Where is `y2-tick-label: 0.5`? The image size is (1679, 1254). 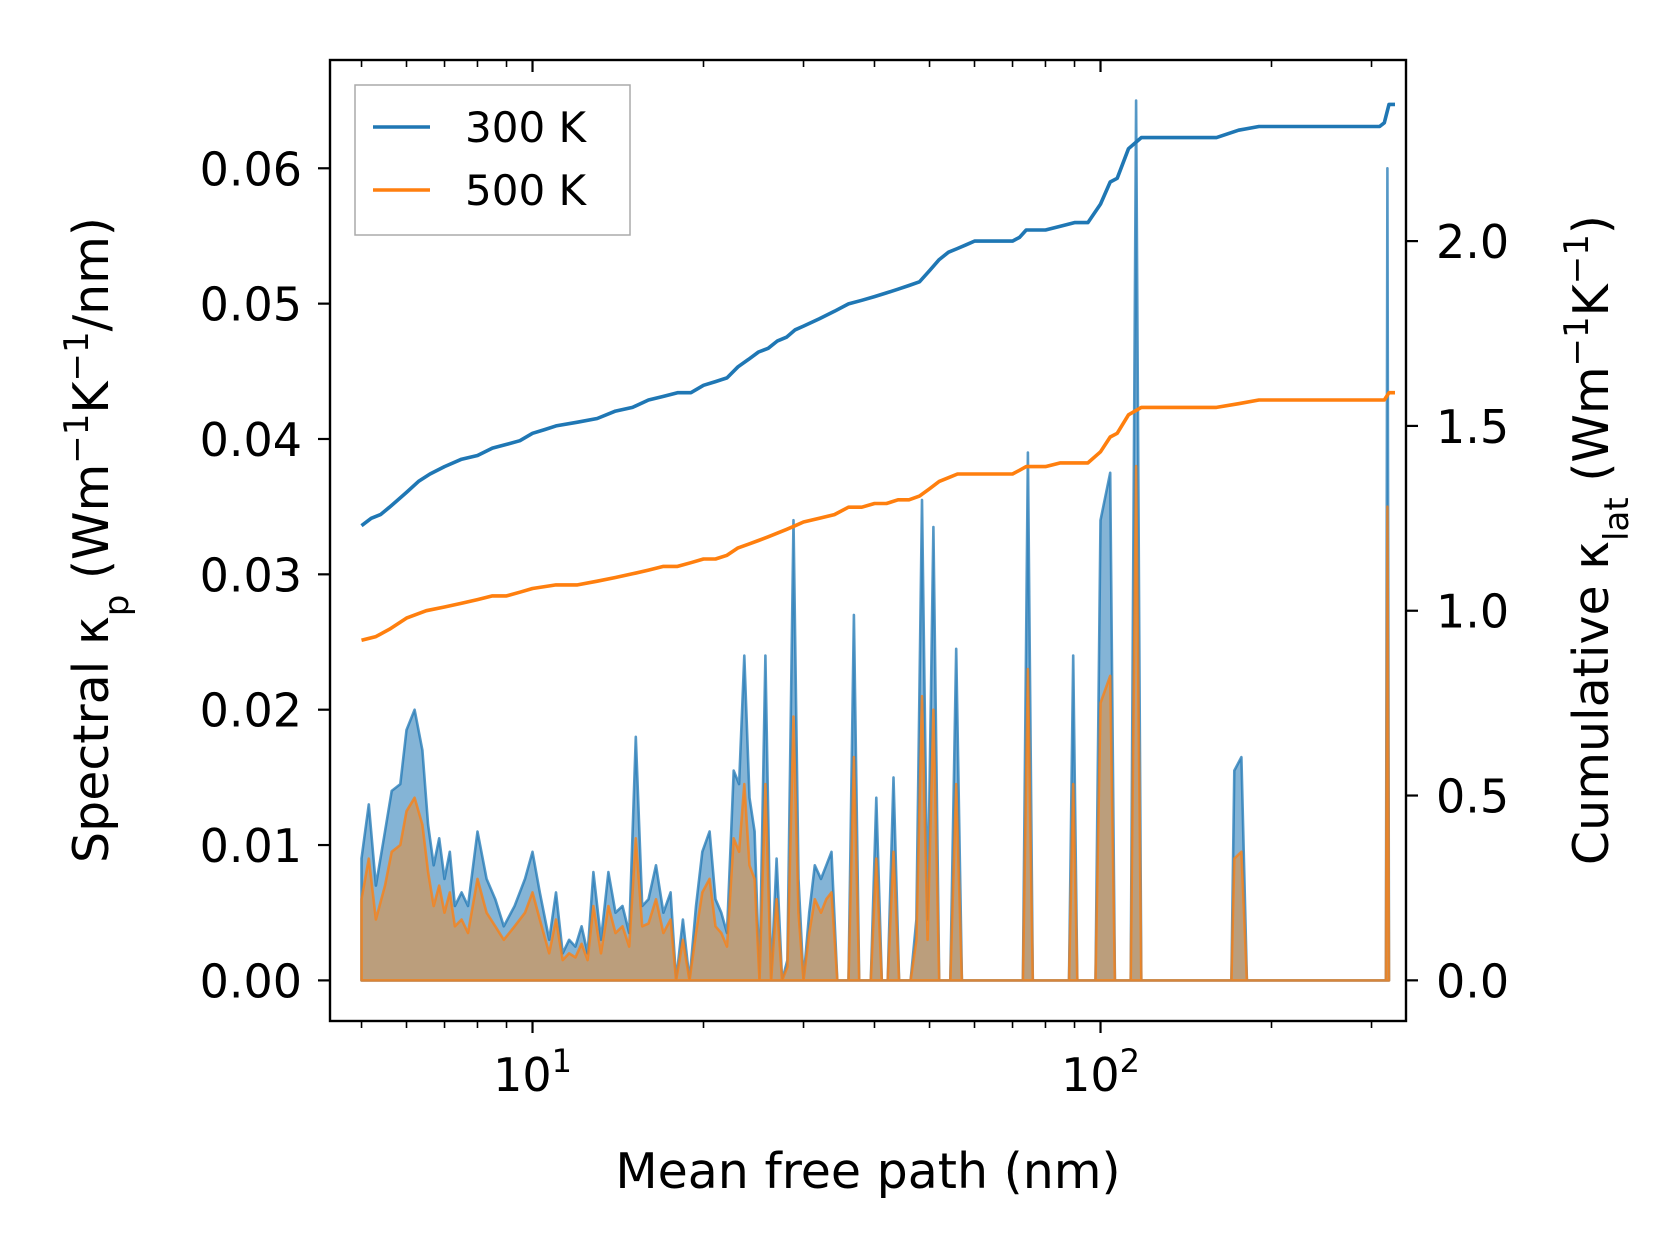 y2-tick-label: 0.5 is located at coordinates (1472, 797).